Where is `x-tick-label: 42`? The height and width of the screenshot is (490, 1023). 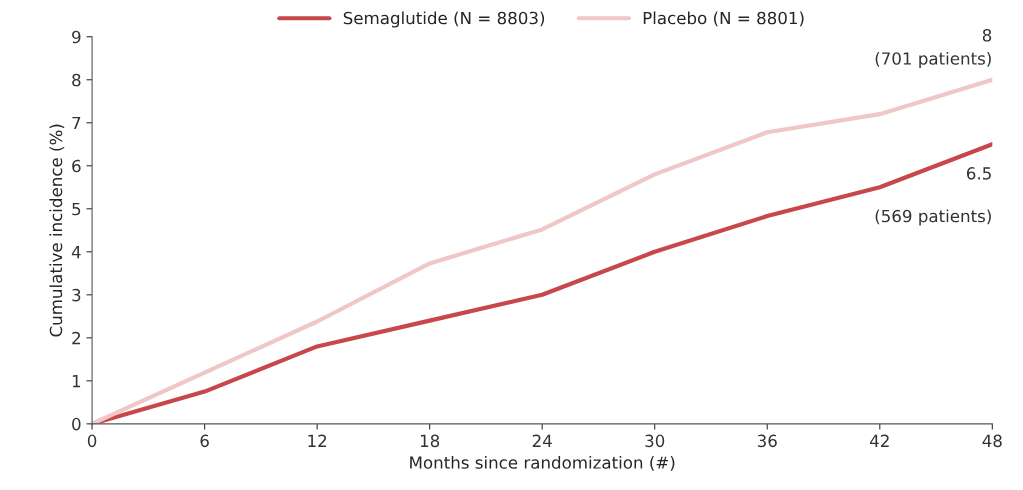
x-tick-label: 42 is located at coordinates (879, 440).